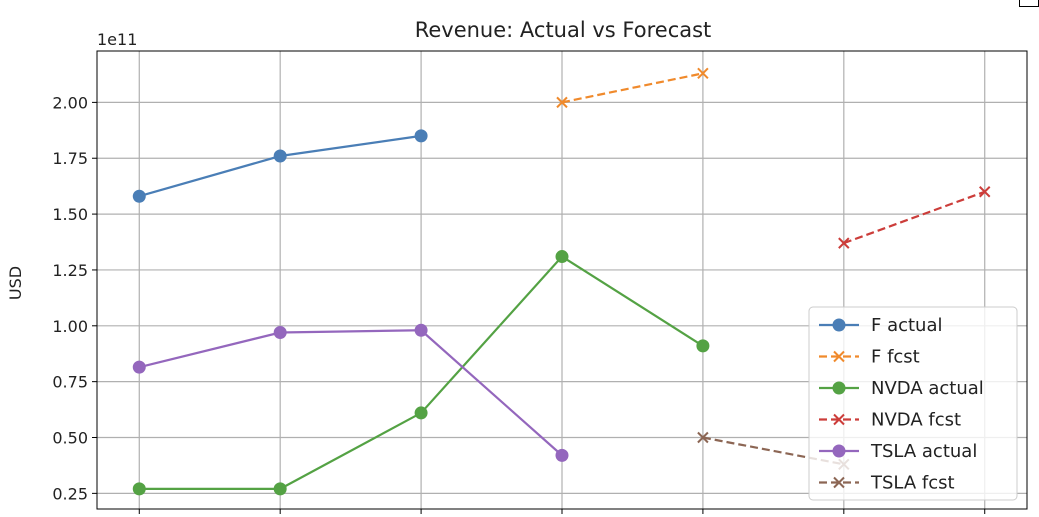 This screenshot has height=517, width=1039. I want to click on series-nvda-fcst, so click(914, 217).